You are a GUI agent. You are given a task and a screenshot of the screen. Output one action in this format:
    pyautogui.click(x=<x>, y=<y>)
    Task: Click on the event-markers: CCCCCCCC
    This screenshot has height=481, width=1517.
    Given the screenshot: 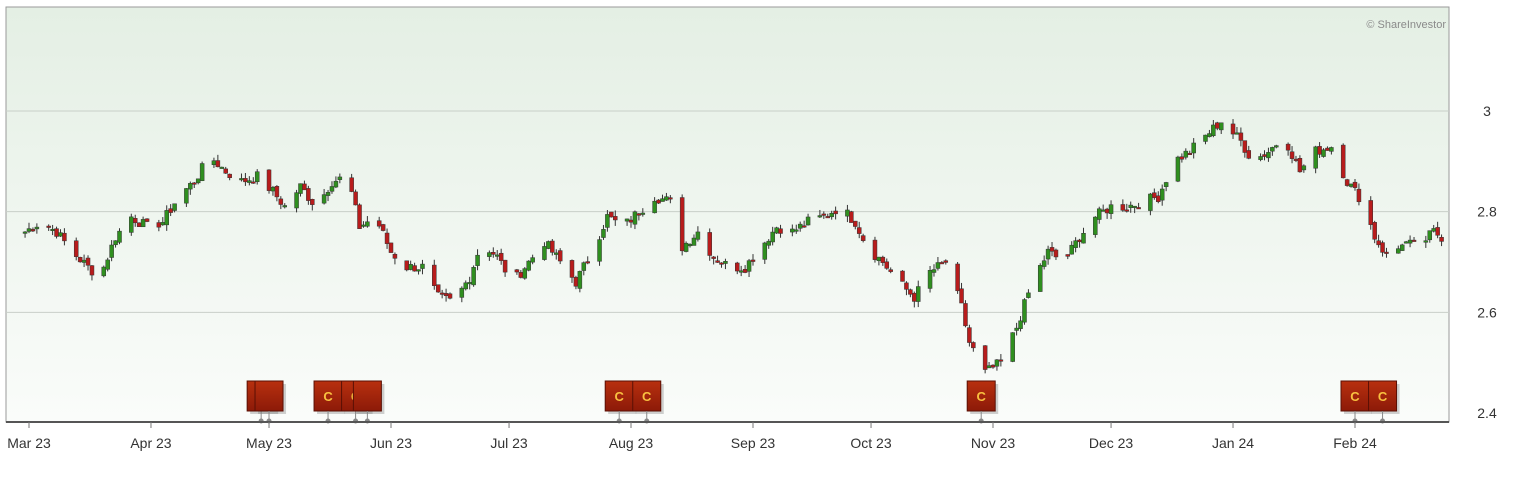 What is the action you would take?
    pyautogui.click(x=823, y=402)
    